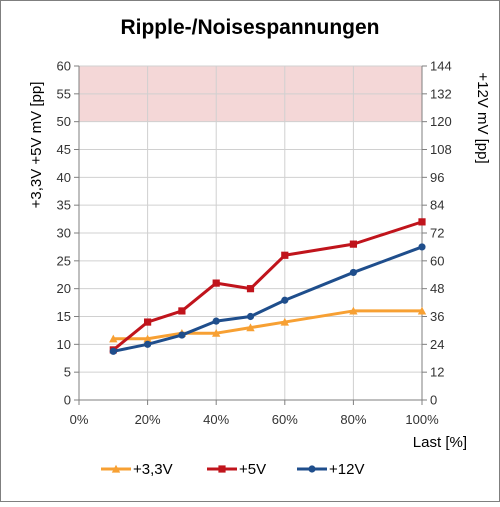 The width and height of the screenshot is (500, 507). Describe the element at coordinates (437, 177) in the screenshot. I see `y-right-tick-label: 96` at that location.